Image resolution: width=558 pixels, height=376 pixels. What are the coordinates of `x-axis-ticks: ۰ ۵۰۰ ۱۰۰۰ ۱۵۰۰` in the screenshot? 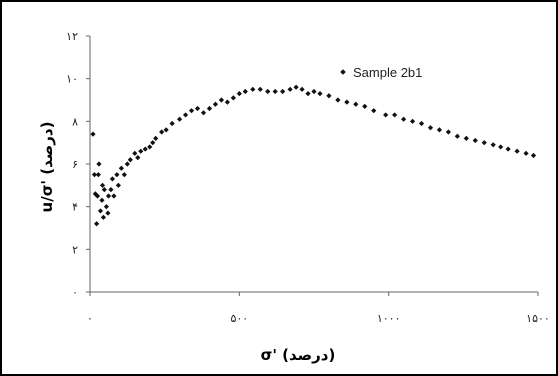 It's located at (318, 308).